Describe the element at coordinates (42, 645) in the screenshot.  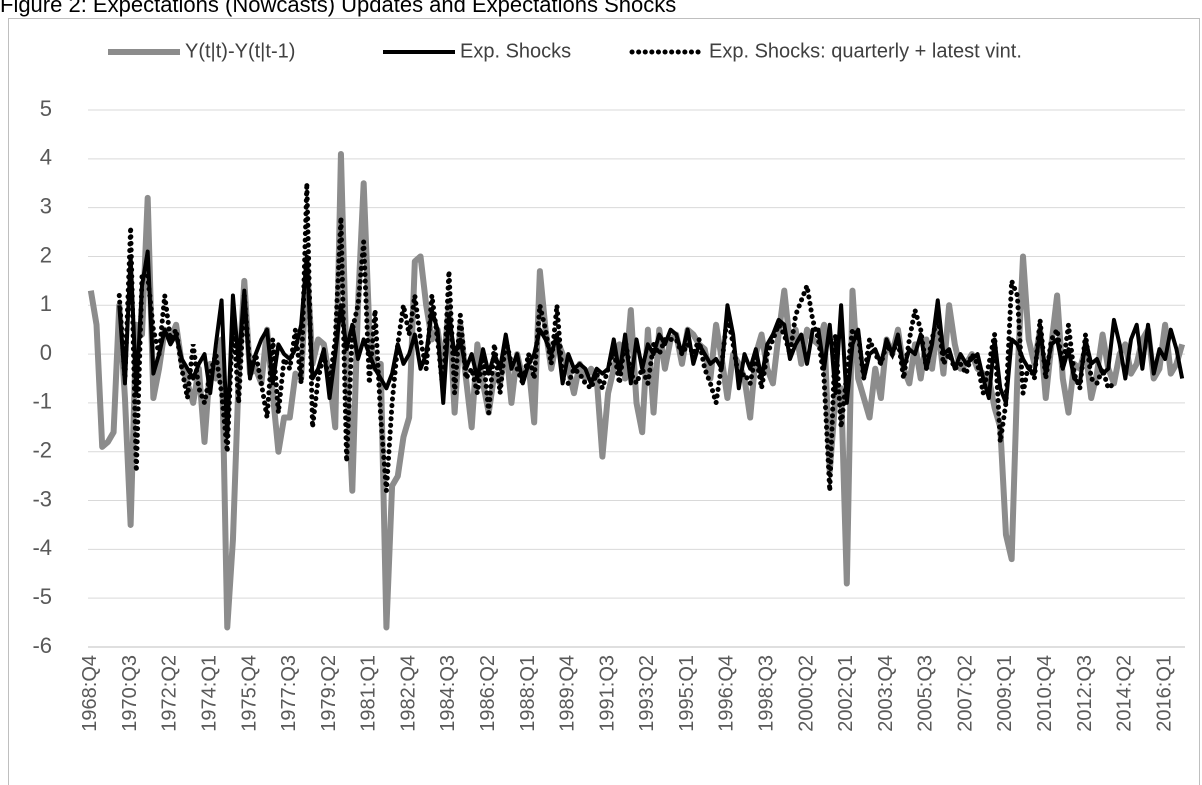
I see `y-tick-label: -6` at that location.